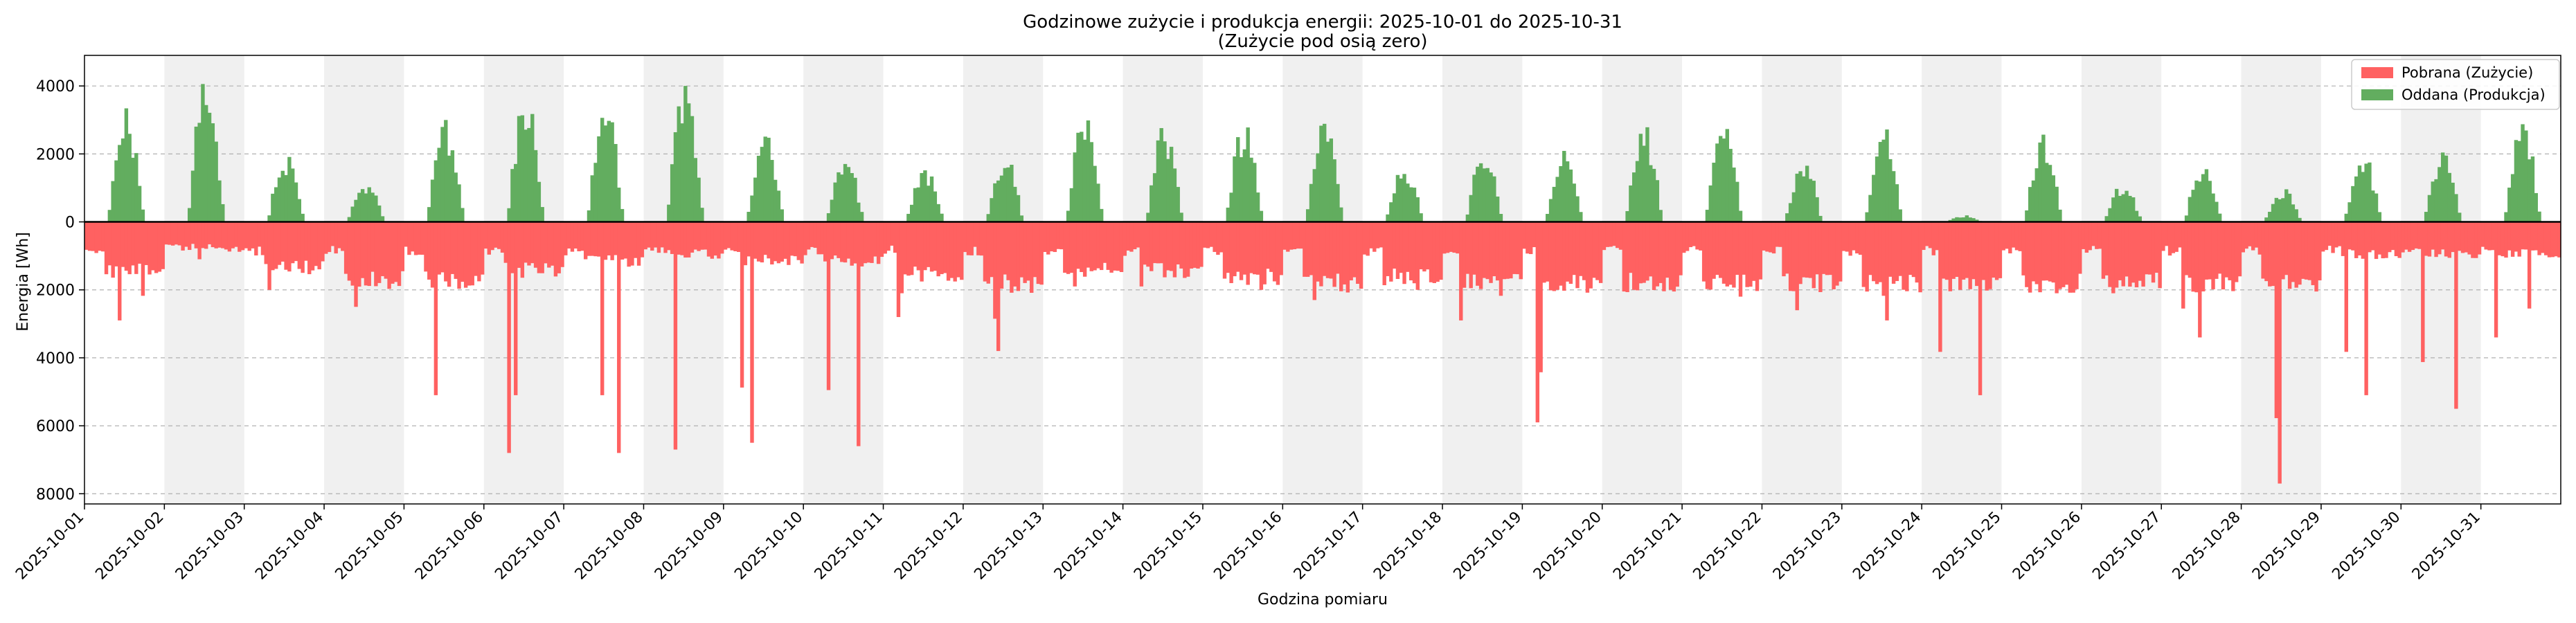  What do you see at coordinates (55, 291) in the screenshot?
I see `y-tick-label: 2000` at bounding box center [55, 291].